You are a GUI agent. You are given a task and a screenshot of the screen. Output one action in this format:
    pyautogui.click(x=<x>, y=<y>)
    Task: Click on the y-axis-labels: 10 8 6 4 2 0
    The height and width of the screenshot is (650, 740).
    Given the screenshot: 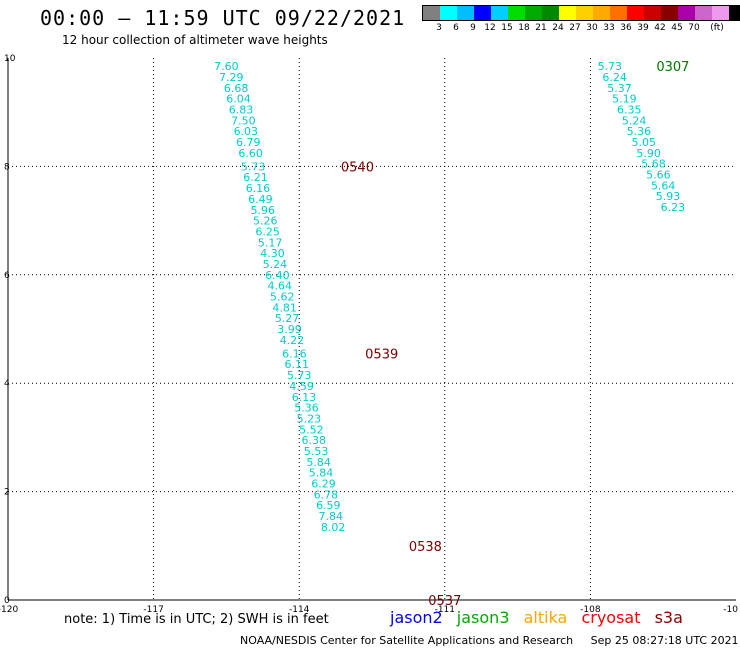 What is the action you would take?
    pyautogui.click(x=10, y=330)
    